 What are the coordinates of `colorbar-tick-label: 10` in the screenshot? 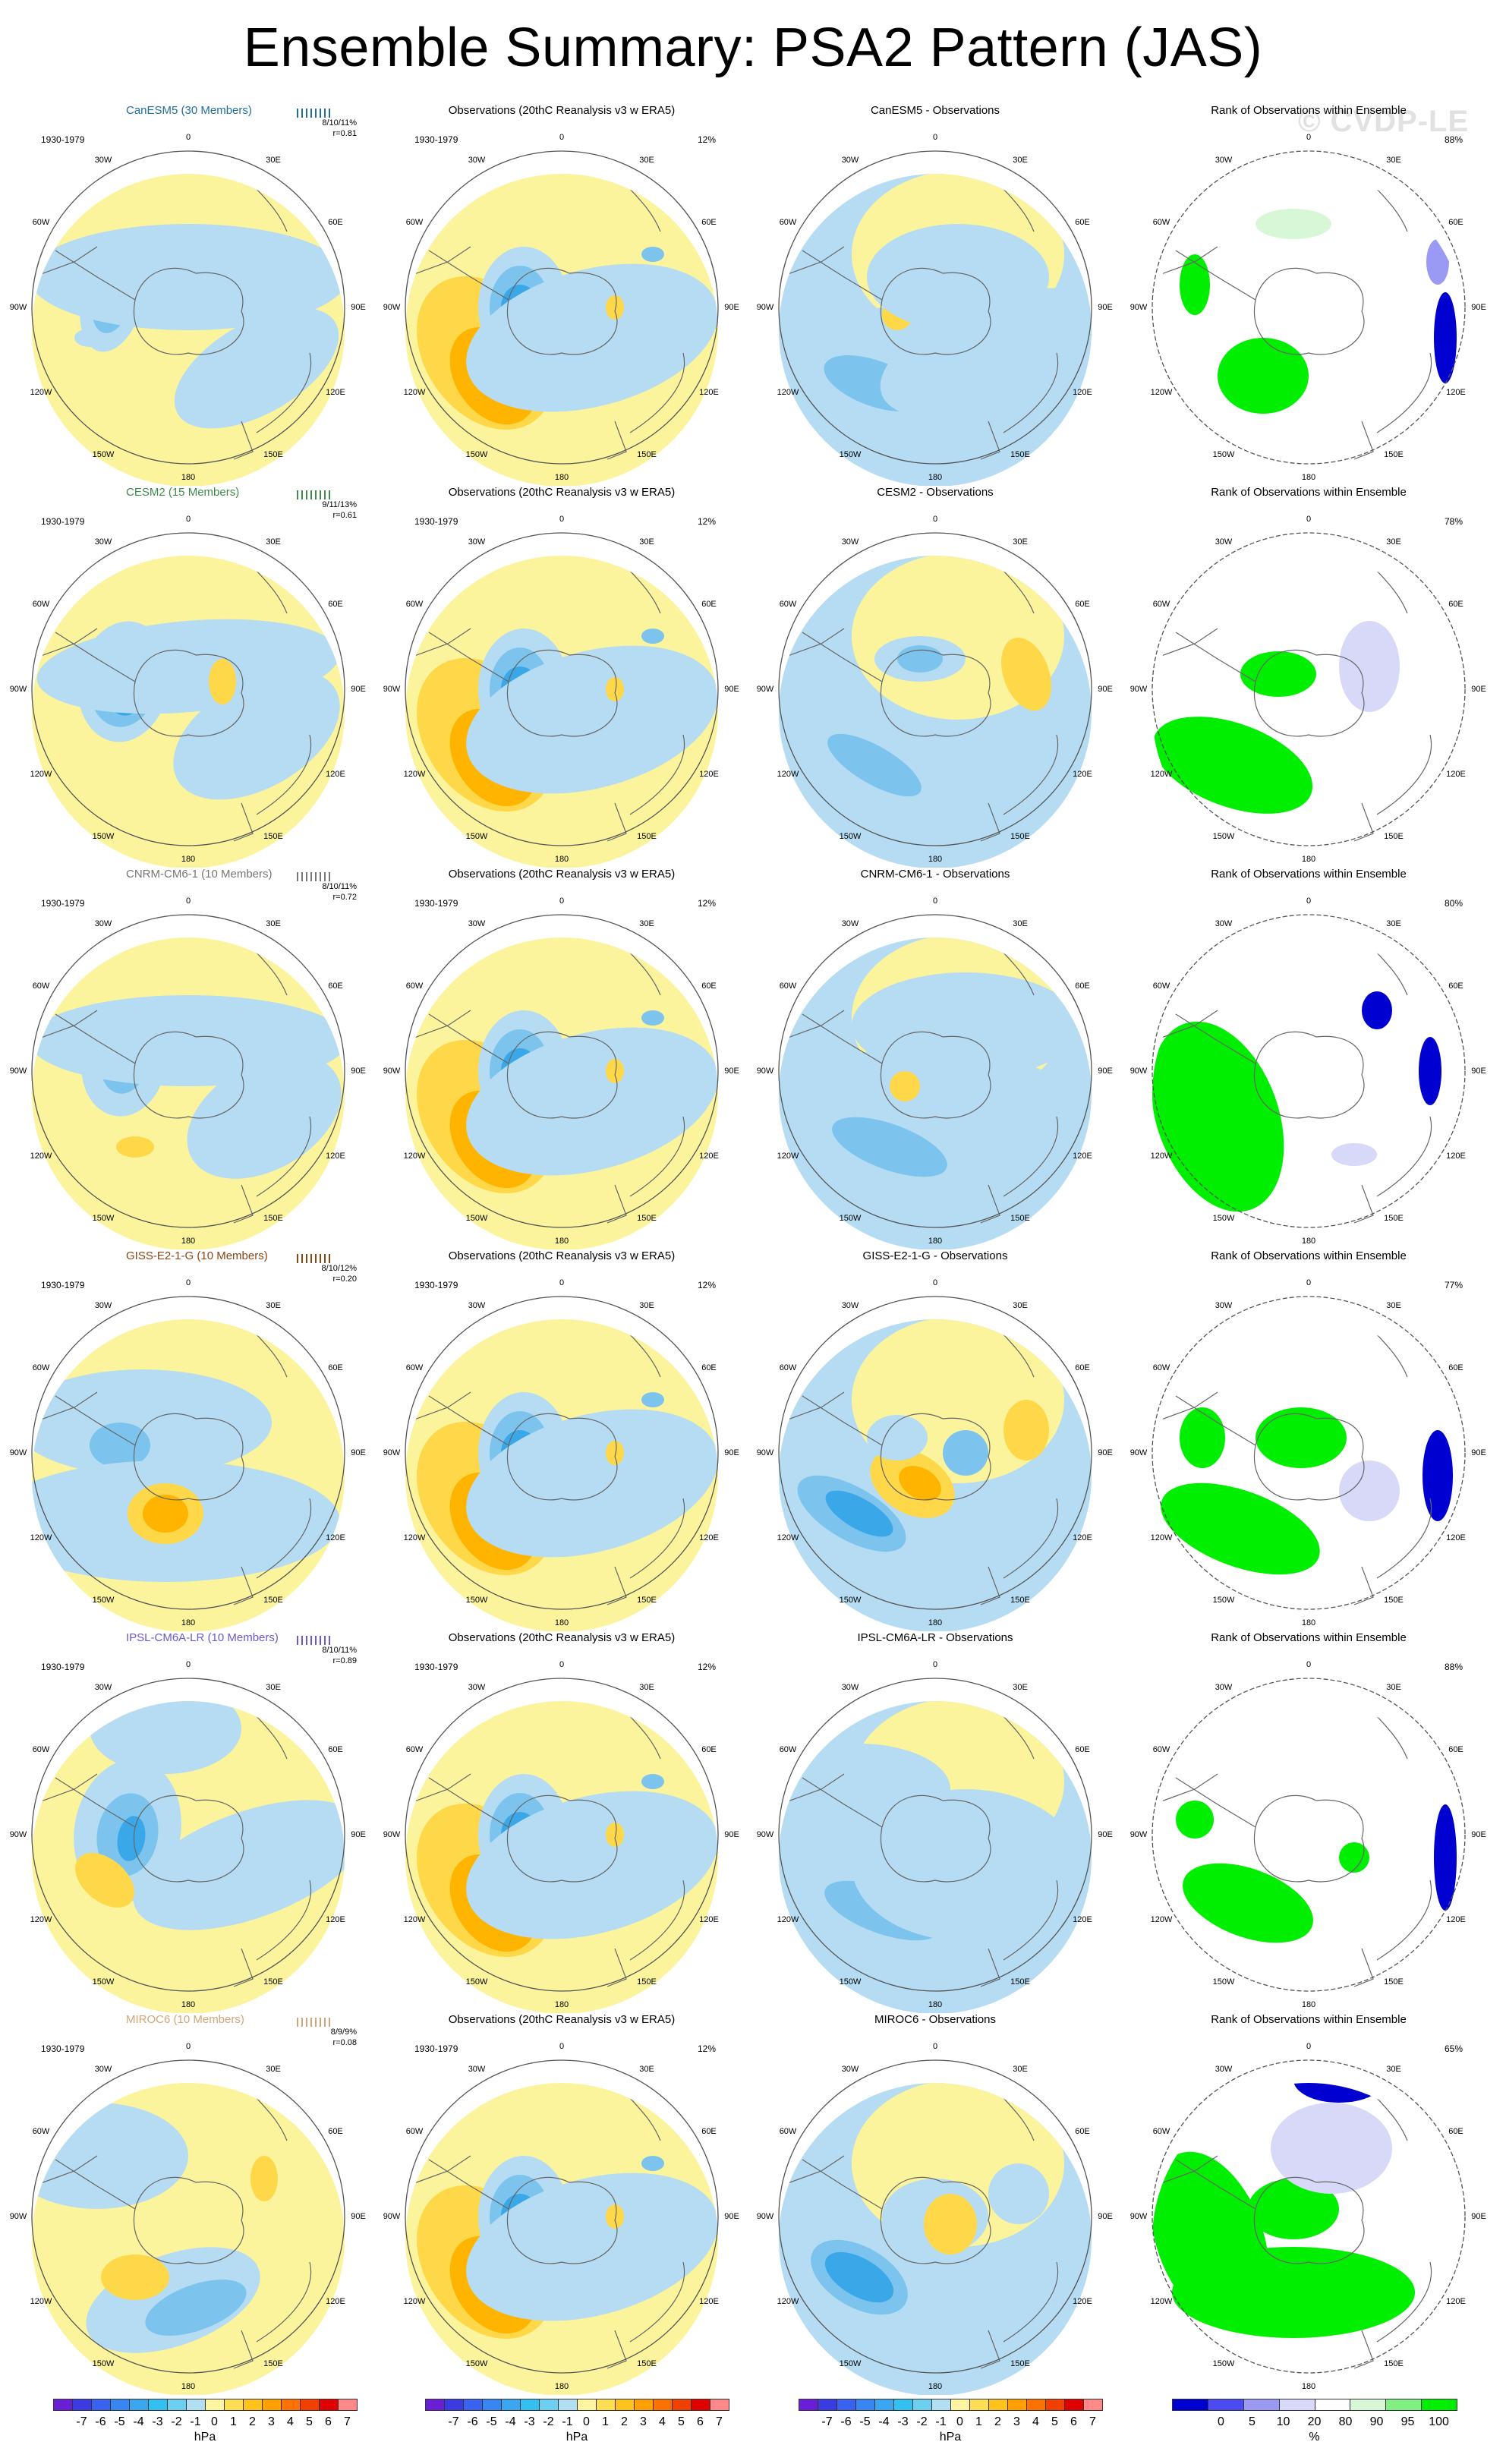 It's located at (1283, 2421).